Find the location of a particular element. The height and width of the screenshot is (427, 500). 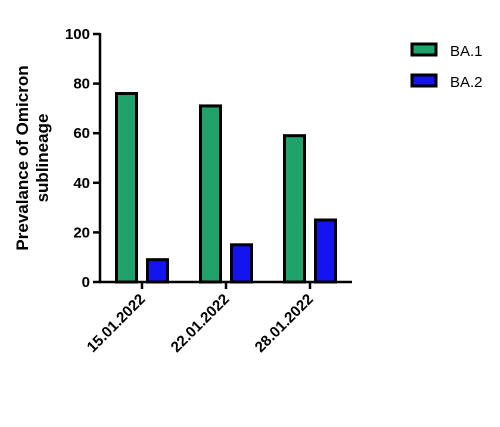

y-axis-title-line: Prevalance of Omicron is located at coordinates (22, 157).